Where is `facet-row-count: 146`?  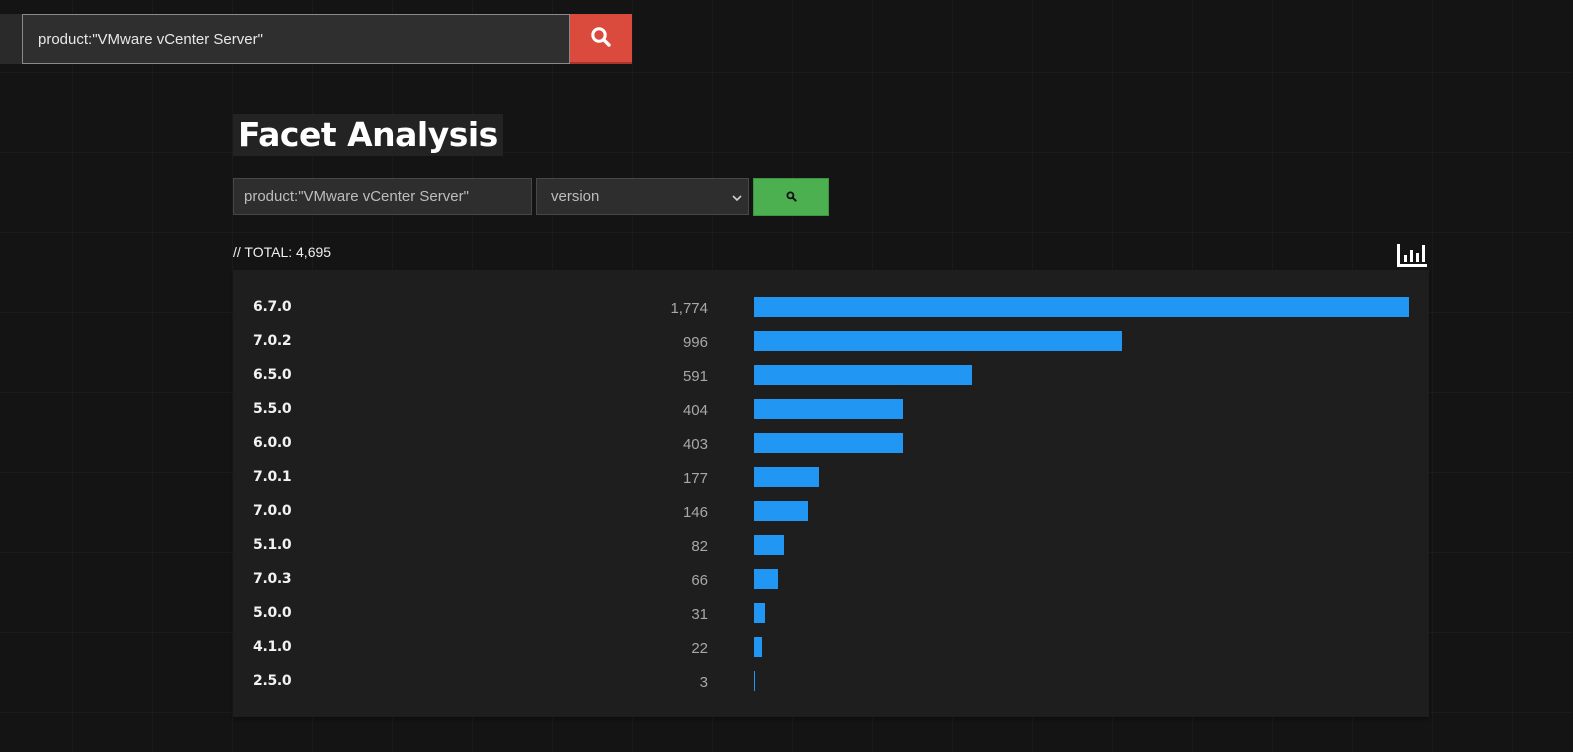 facet-row-count: 146 is located at coordinates (695, 512).